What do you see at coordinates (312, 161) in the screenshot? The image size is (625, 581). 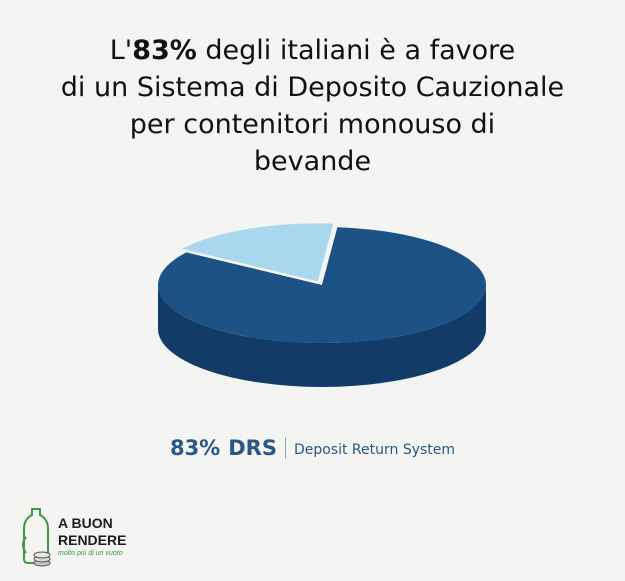 I see `title-line-4: bevande` at bounding box center [312, 161].